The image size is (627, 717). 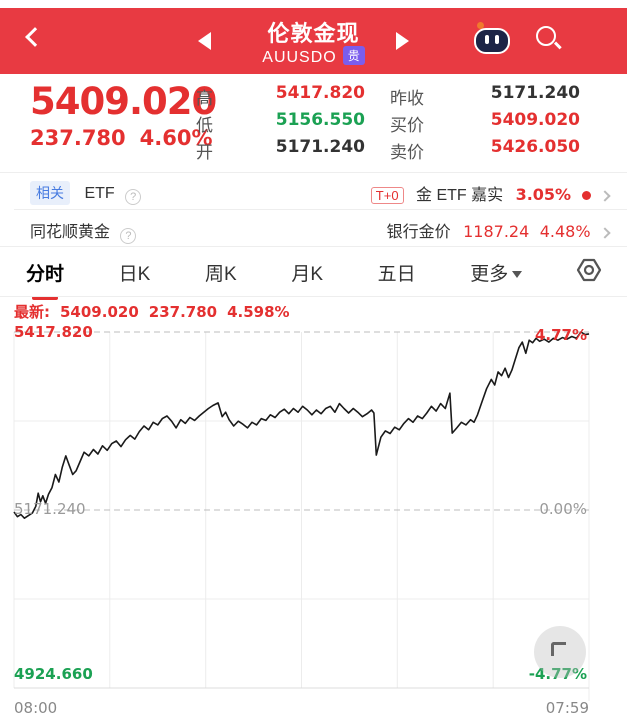 I want to click on ths-gold-row: 同花顺黄金 ? 银行金价 1187.24 4.48%, so click(x=313, y=228).